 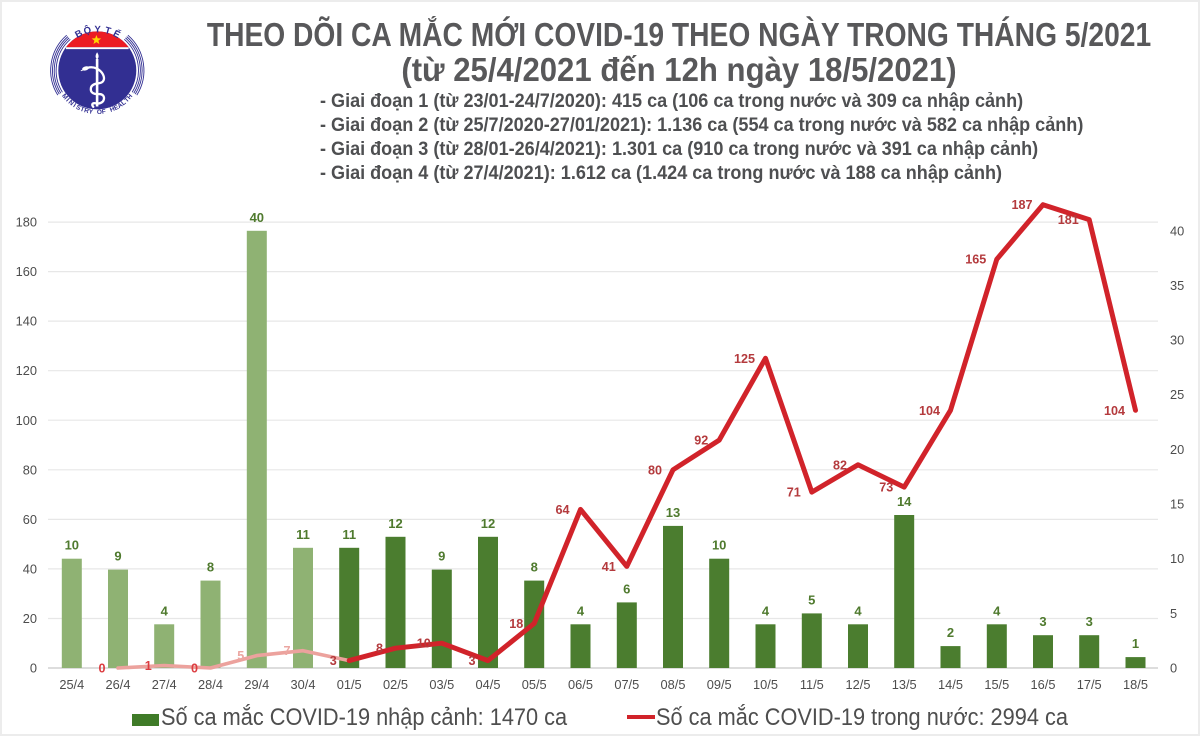 What do you see at coordinates (395, 684) in the screenshot?
I see `svg-text: 02/5` at bounding box center [395, 684].